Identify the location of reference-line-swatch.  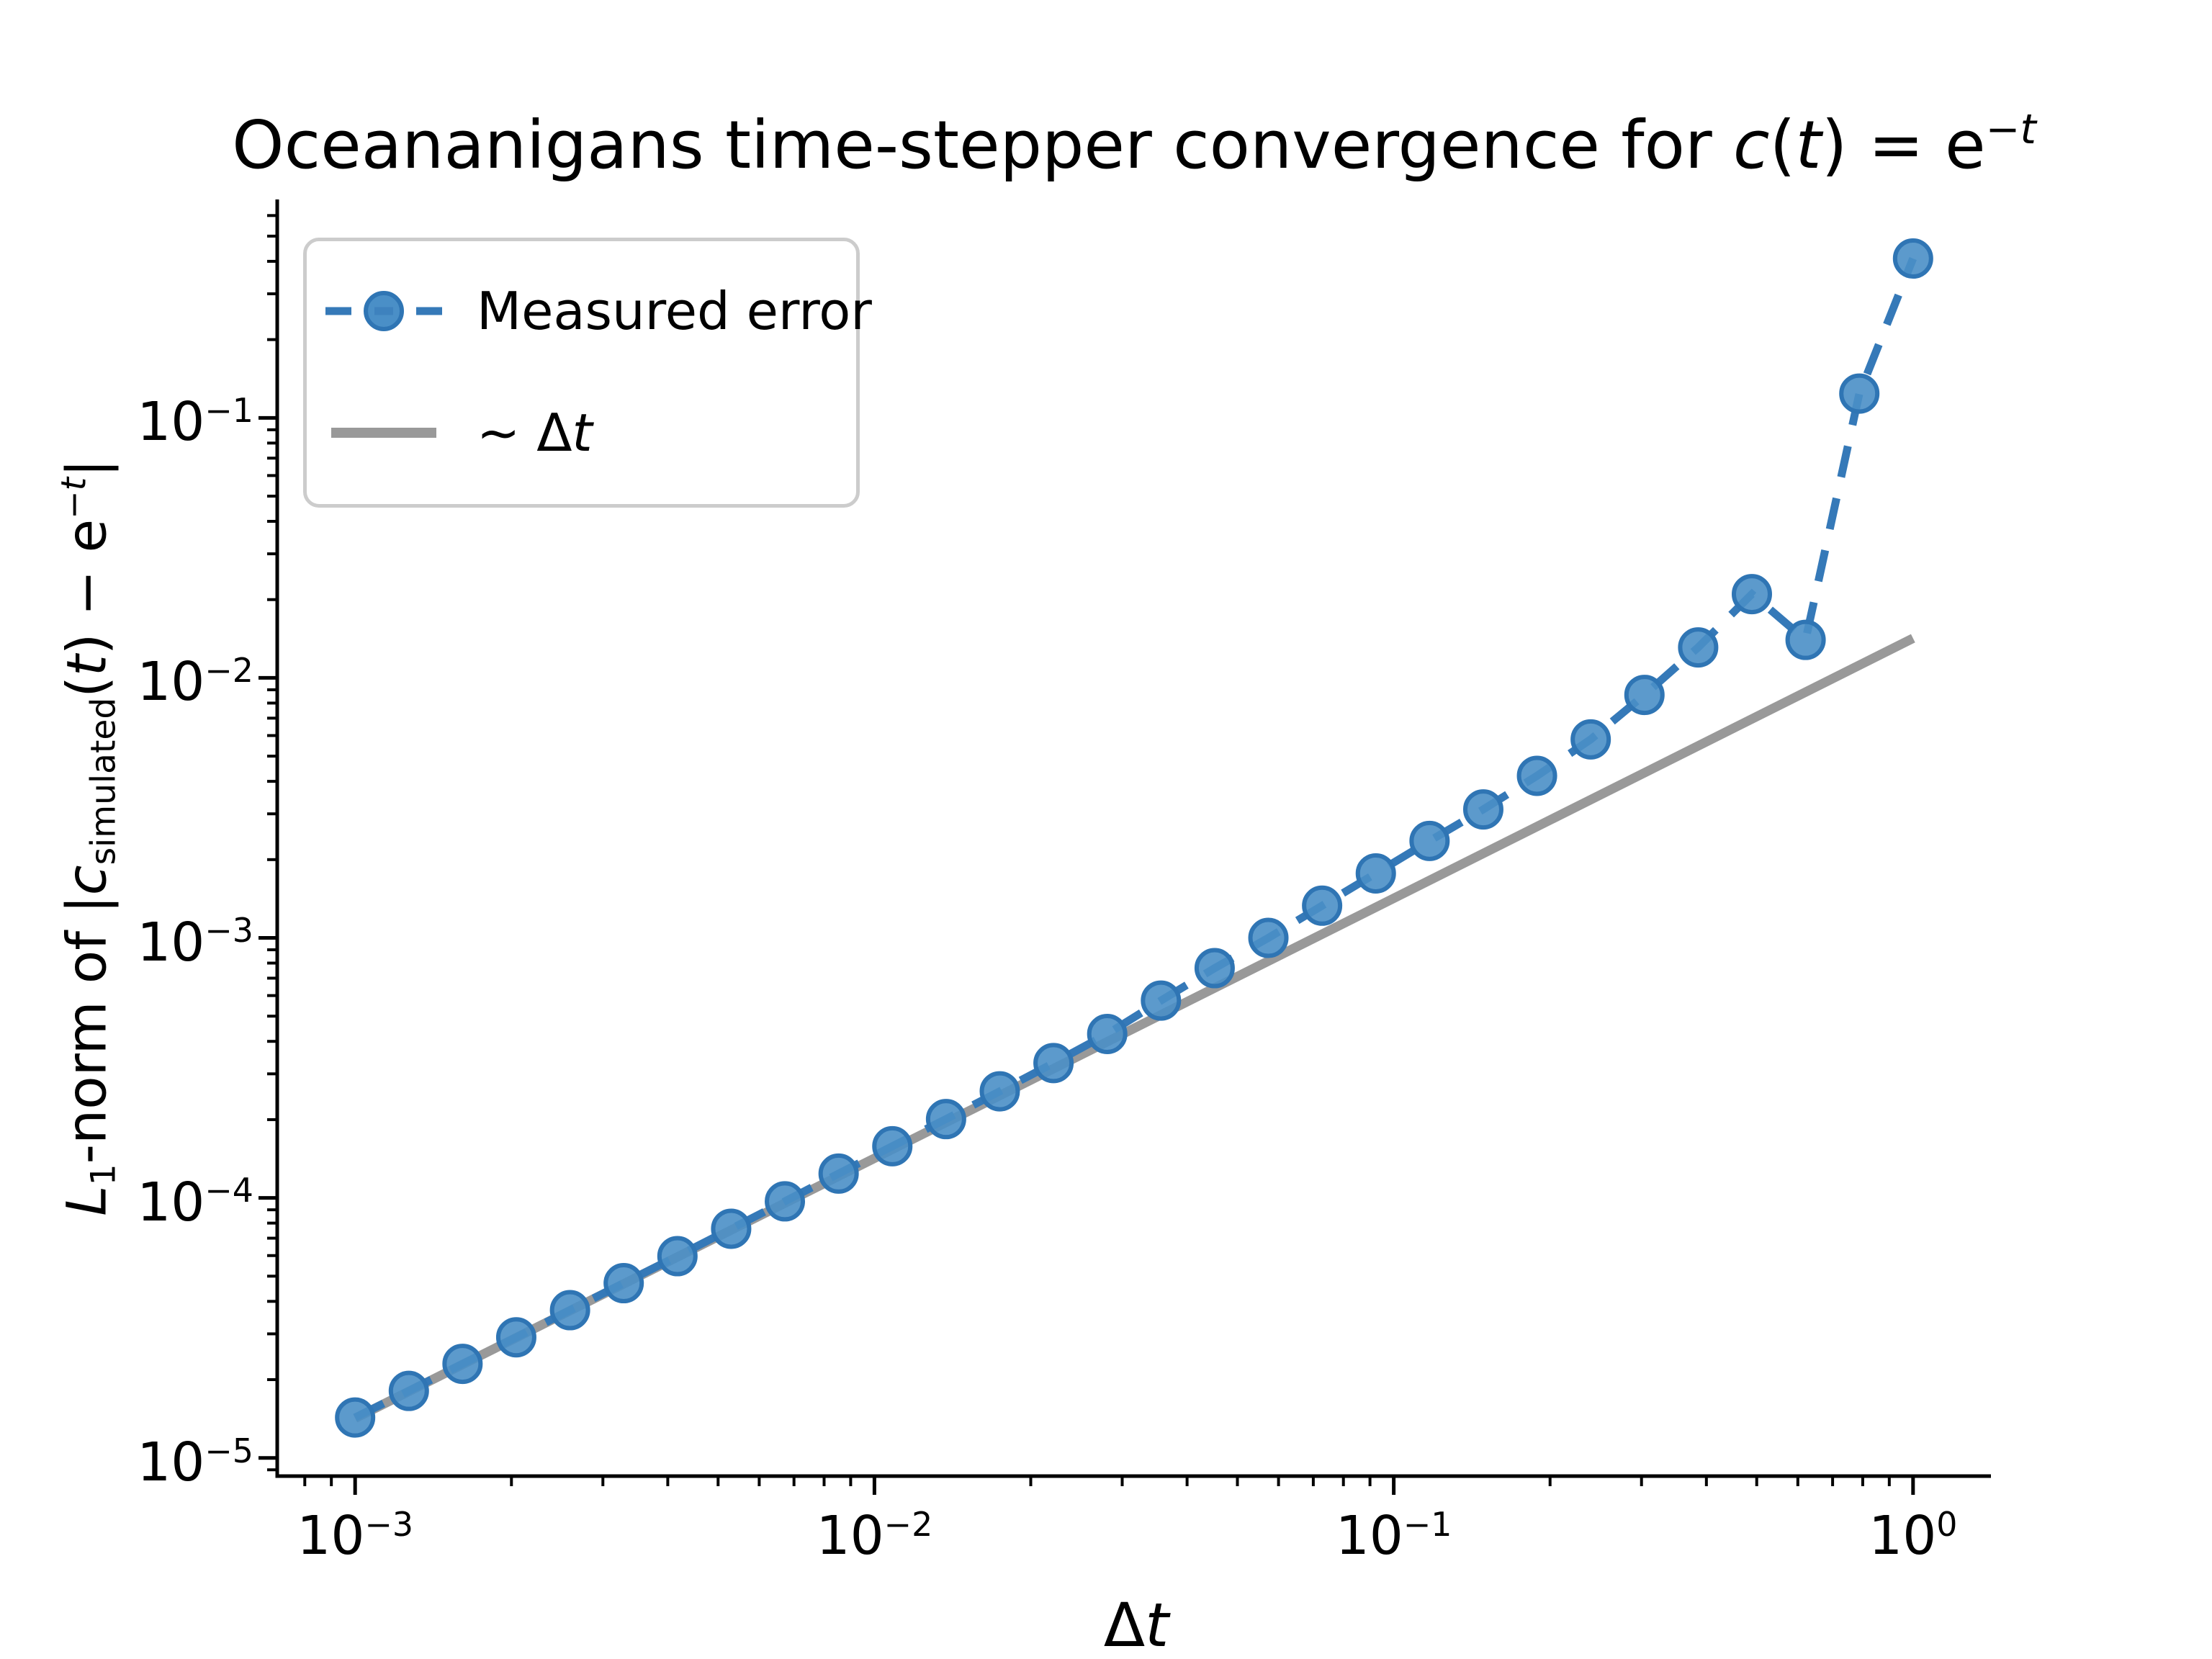
(384, 433).